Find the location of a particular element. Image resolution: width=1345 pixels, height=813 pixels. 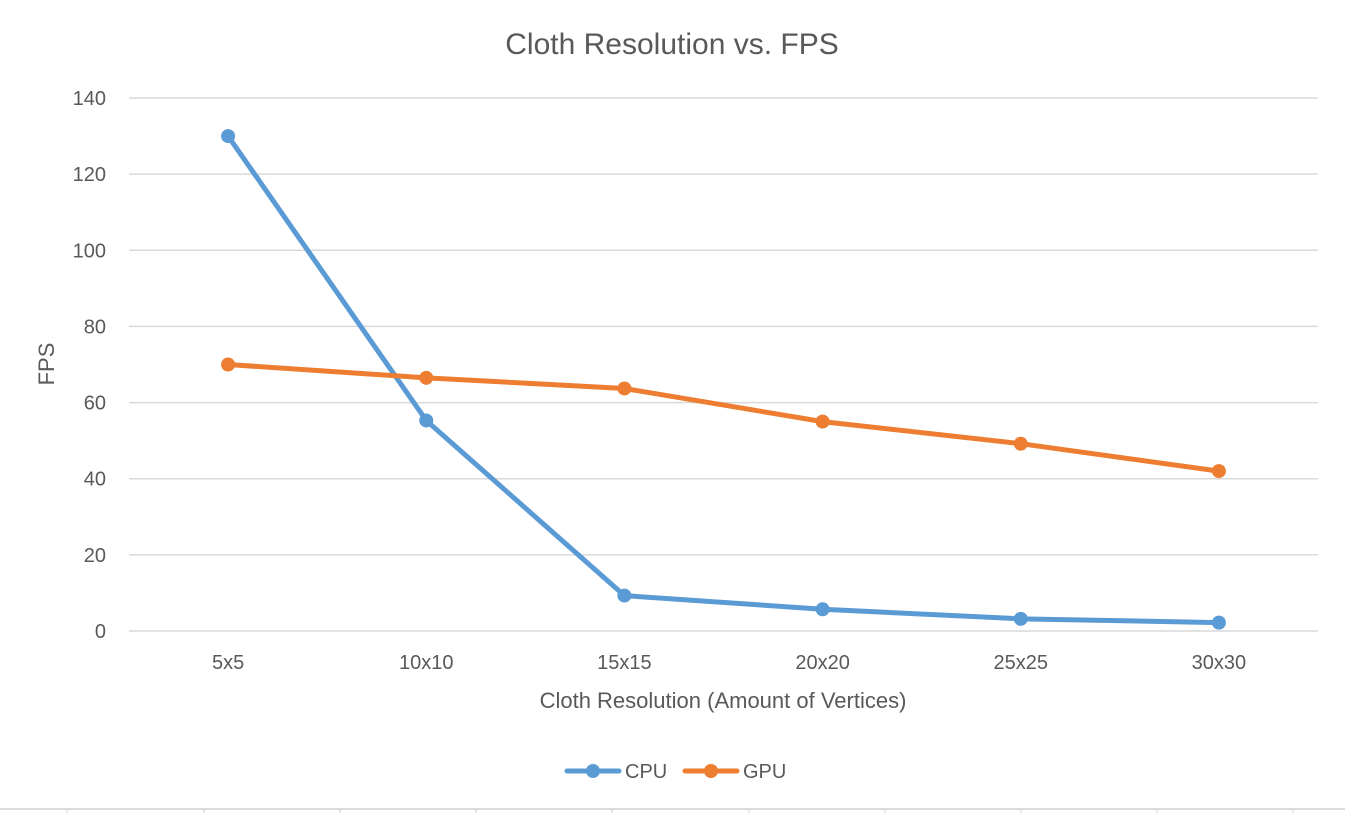

y-tick-label: 40 is located at coordinates (95, 480).